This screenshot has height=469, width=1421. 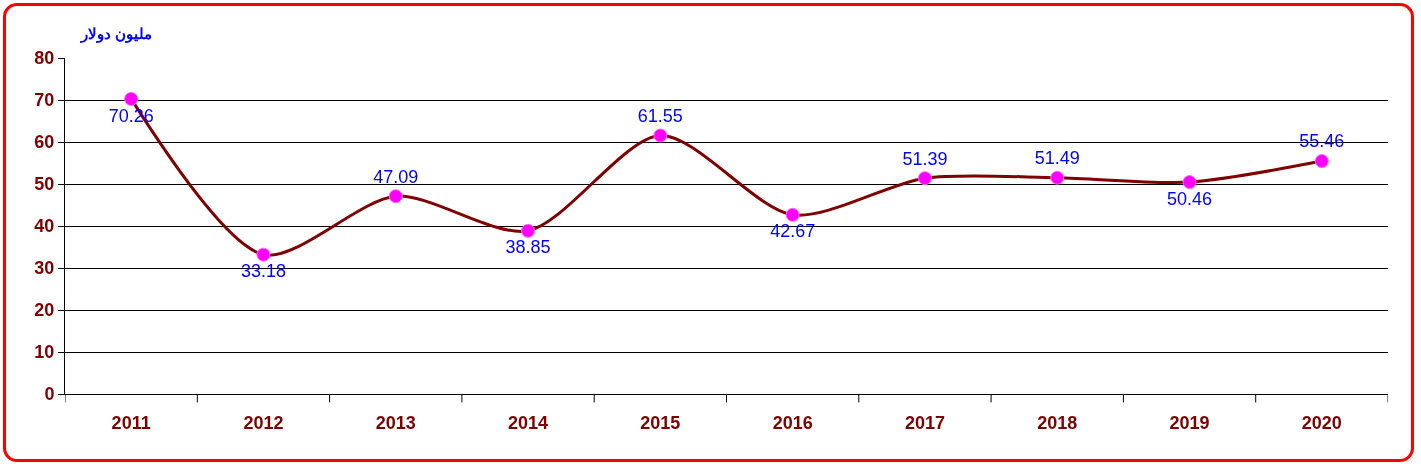 I want to click on x-tick-label: 2017, so click(x=924, y=422).